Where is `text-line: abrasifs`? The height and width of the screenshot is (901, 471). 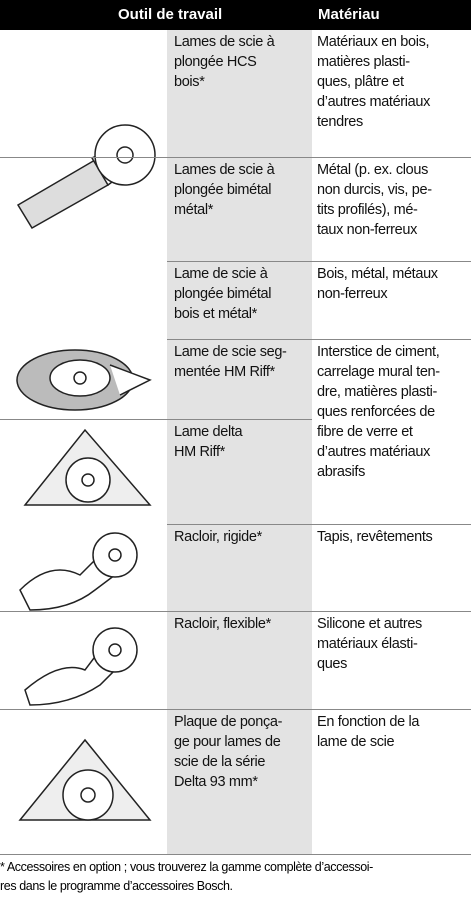
text-line: abrasifs is located at coordinates (341, 472).